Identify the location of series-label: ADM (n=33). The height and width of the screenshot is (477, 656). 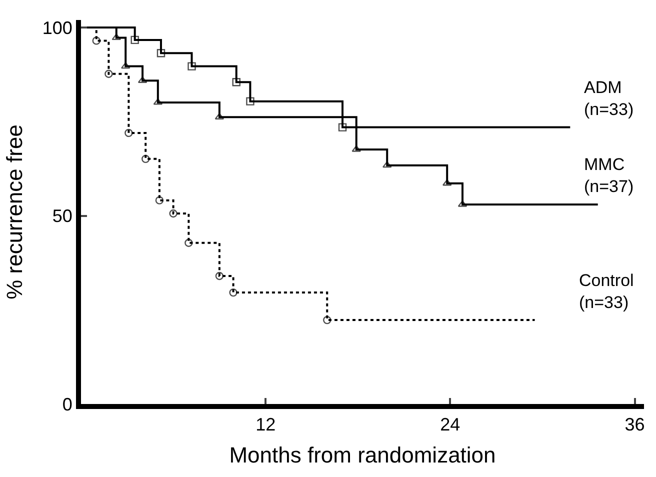
(609, 99).